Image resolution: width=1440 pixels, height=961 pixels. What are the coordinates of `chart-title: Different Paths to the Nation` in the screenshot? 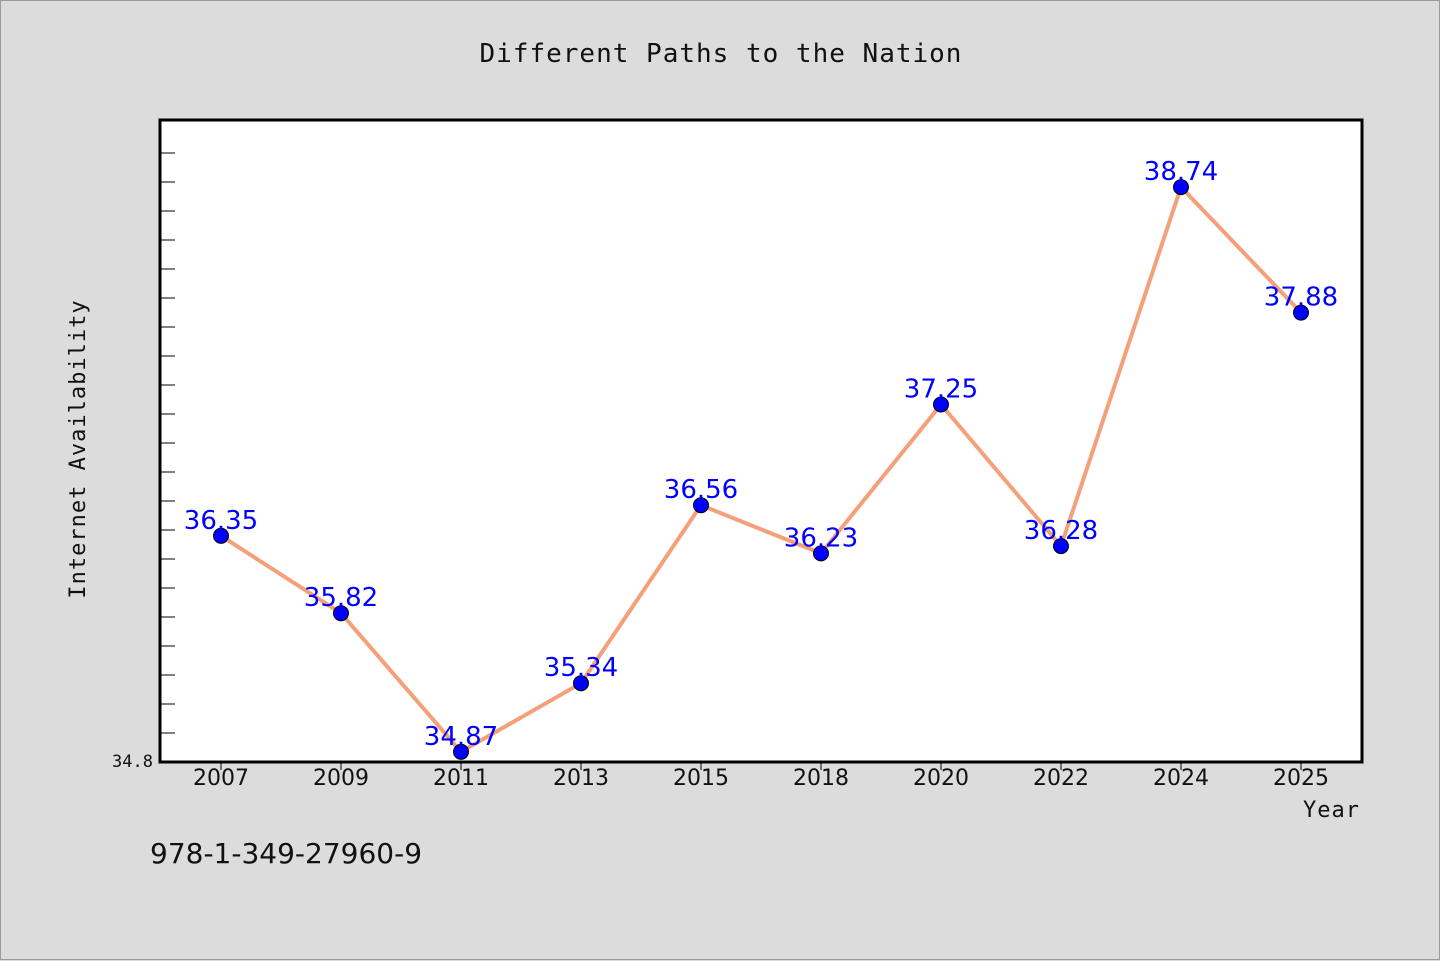 It's located at (721, 54).